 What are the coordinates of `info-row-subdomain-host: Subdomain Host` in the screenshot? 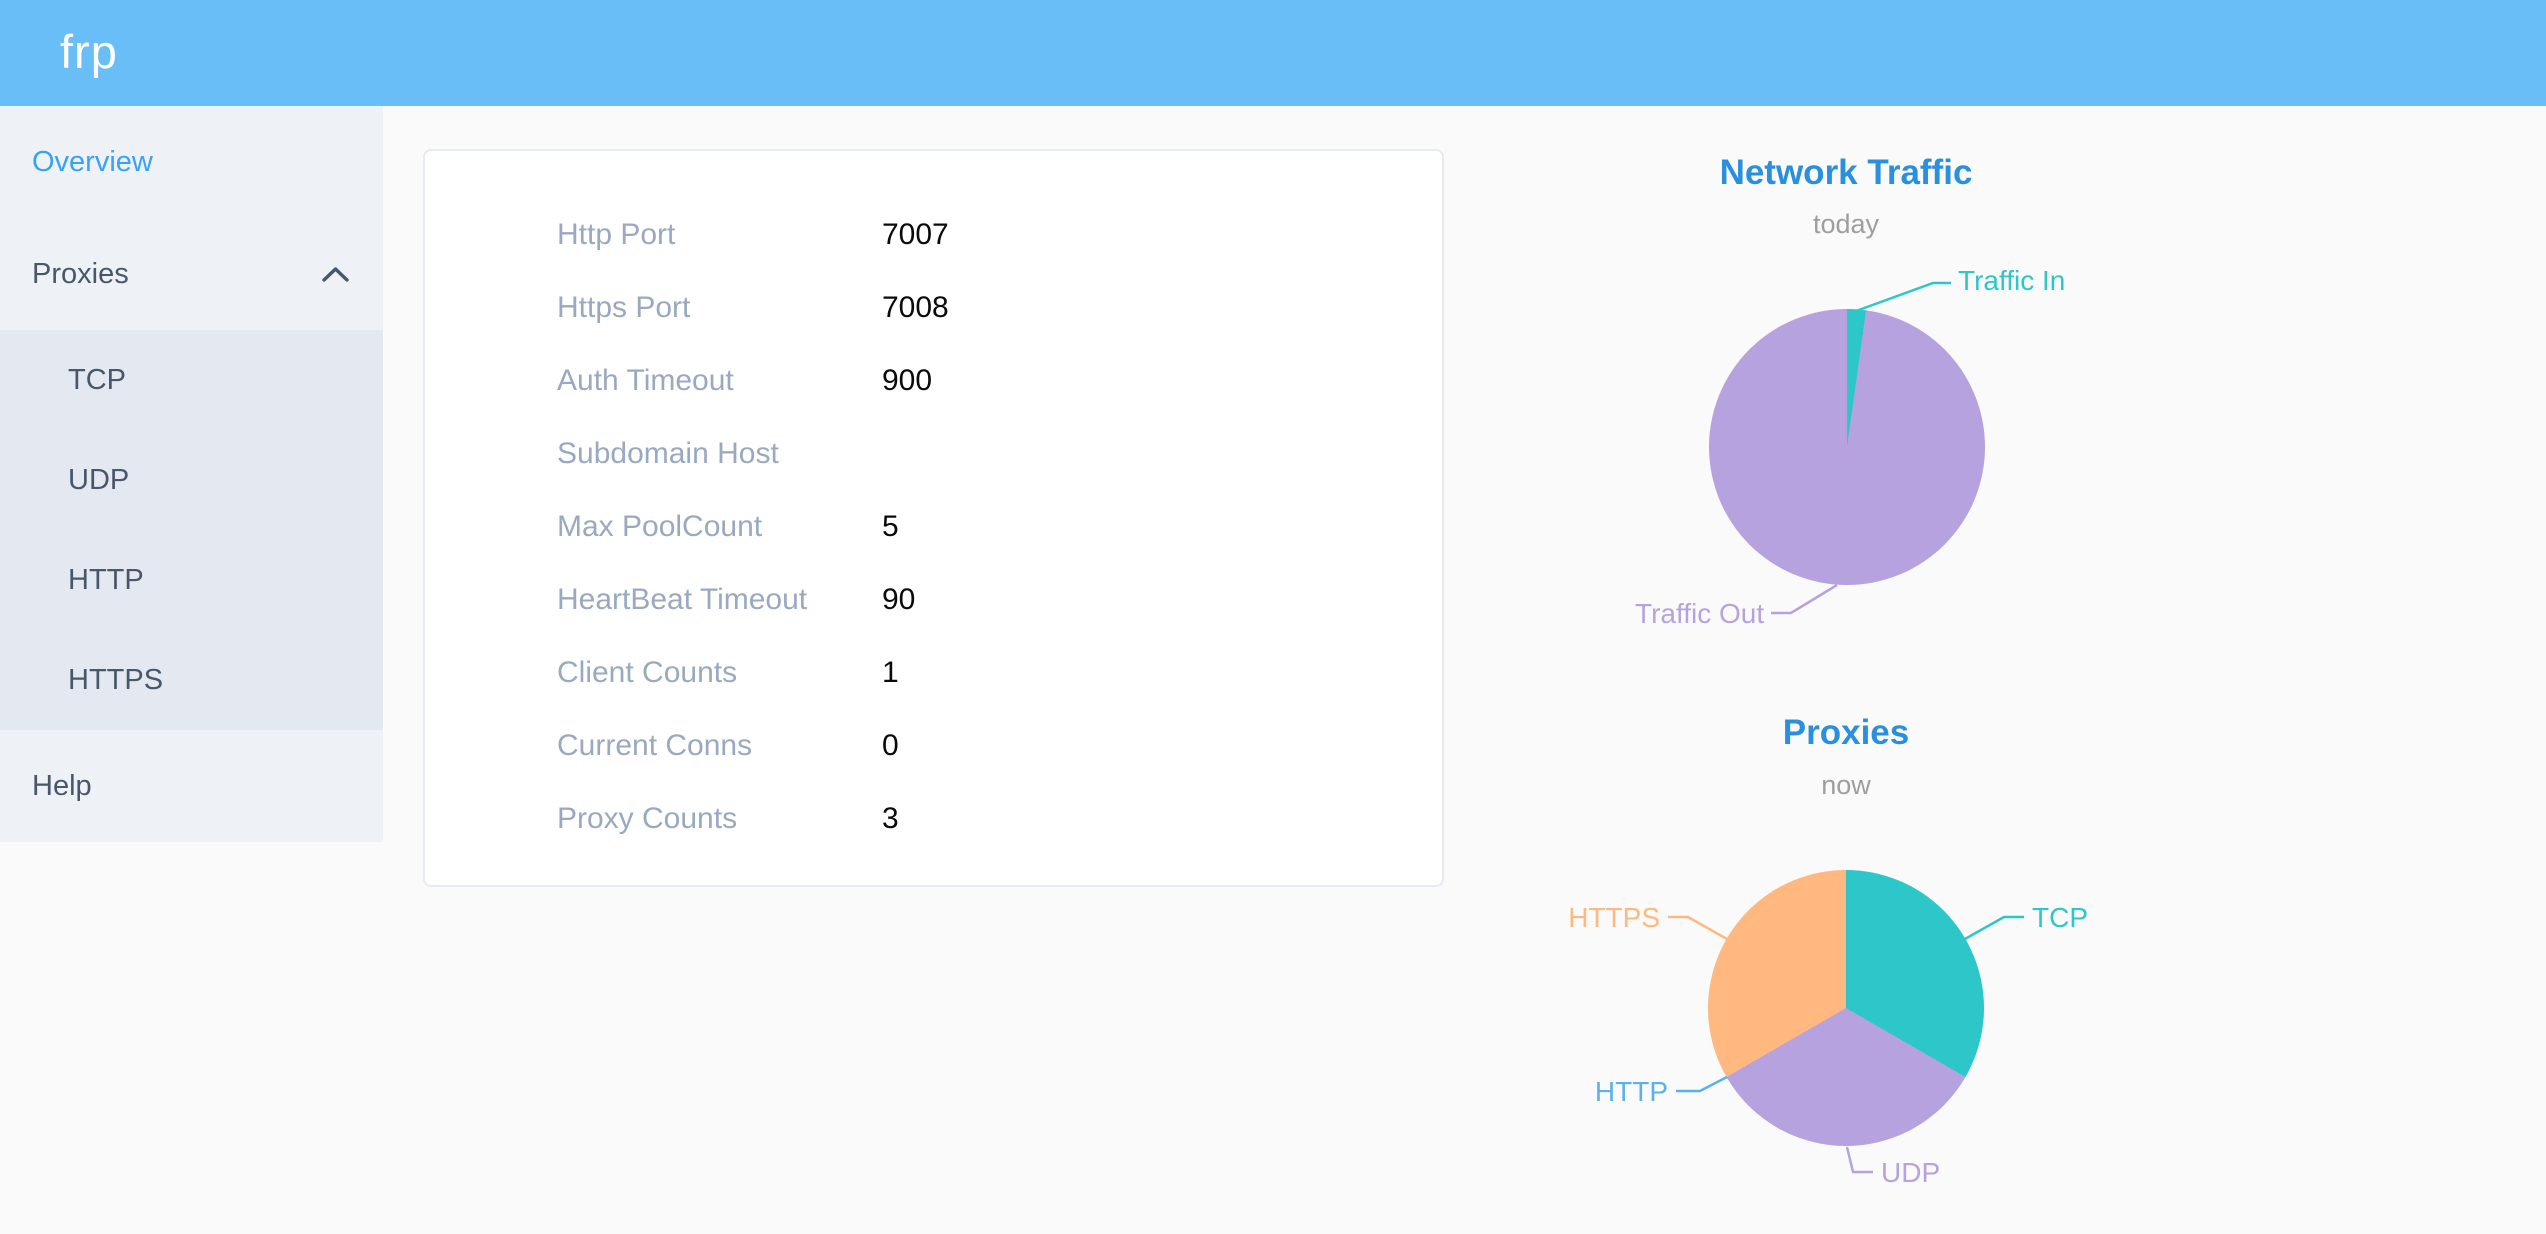 It's located at (933, 453).